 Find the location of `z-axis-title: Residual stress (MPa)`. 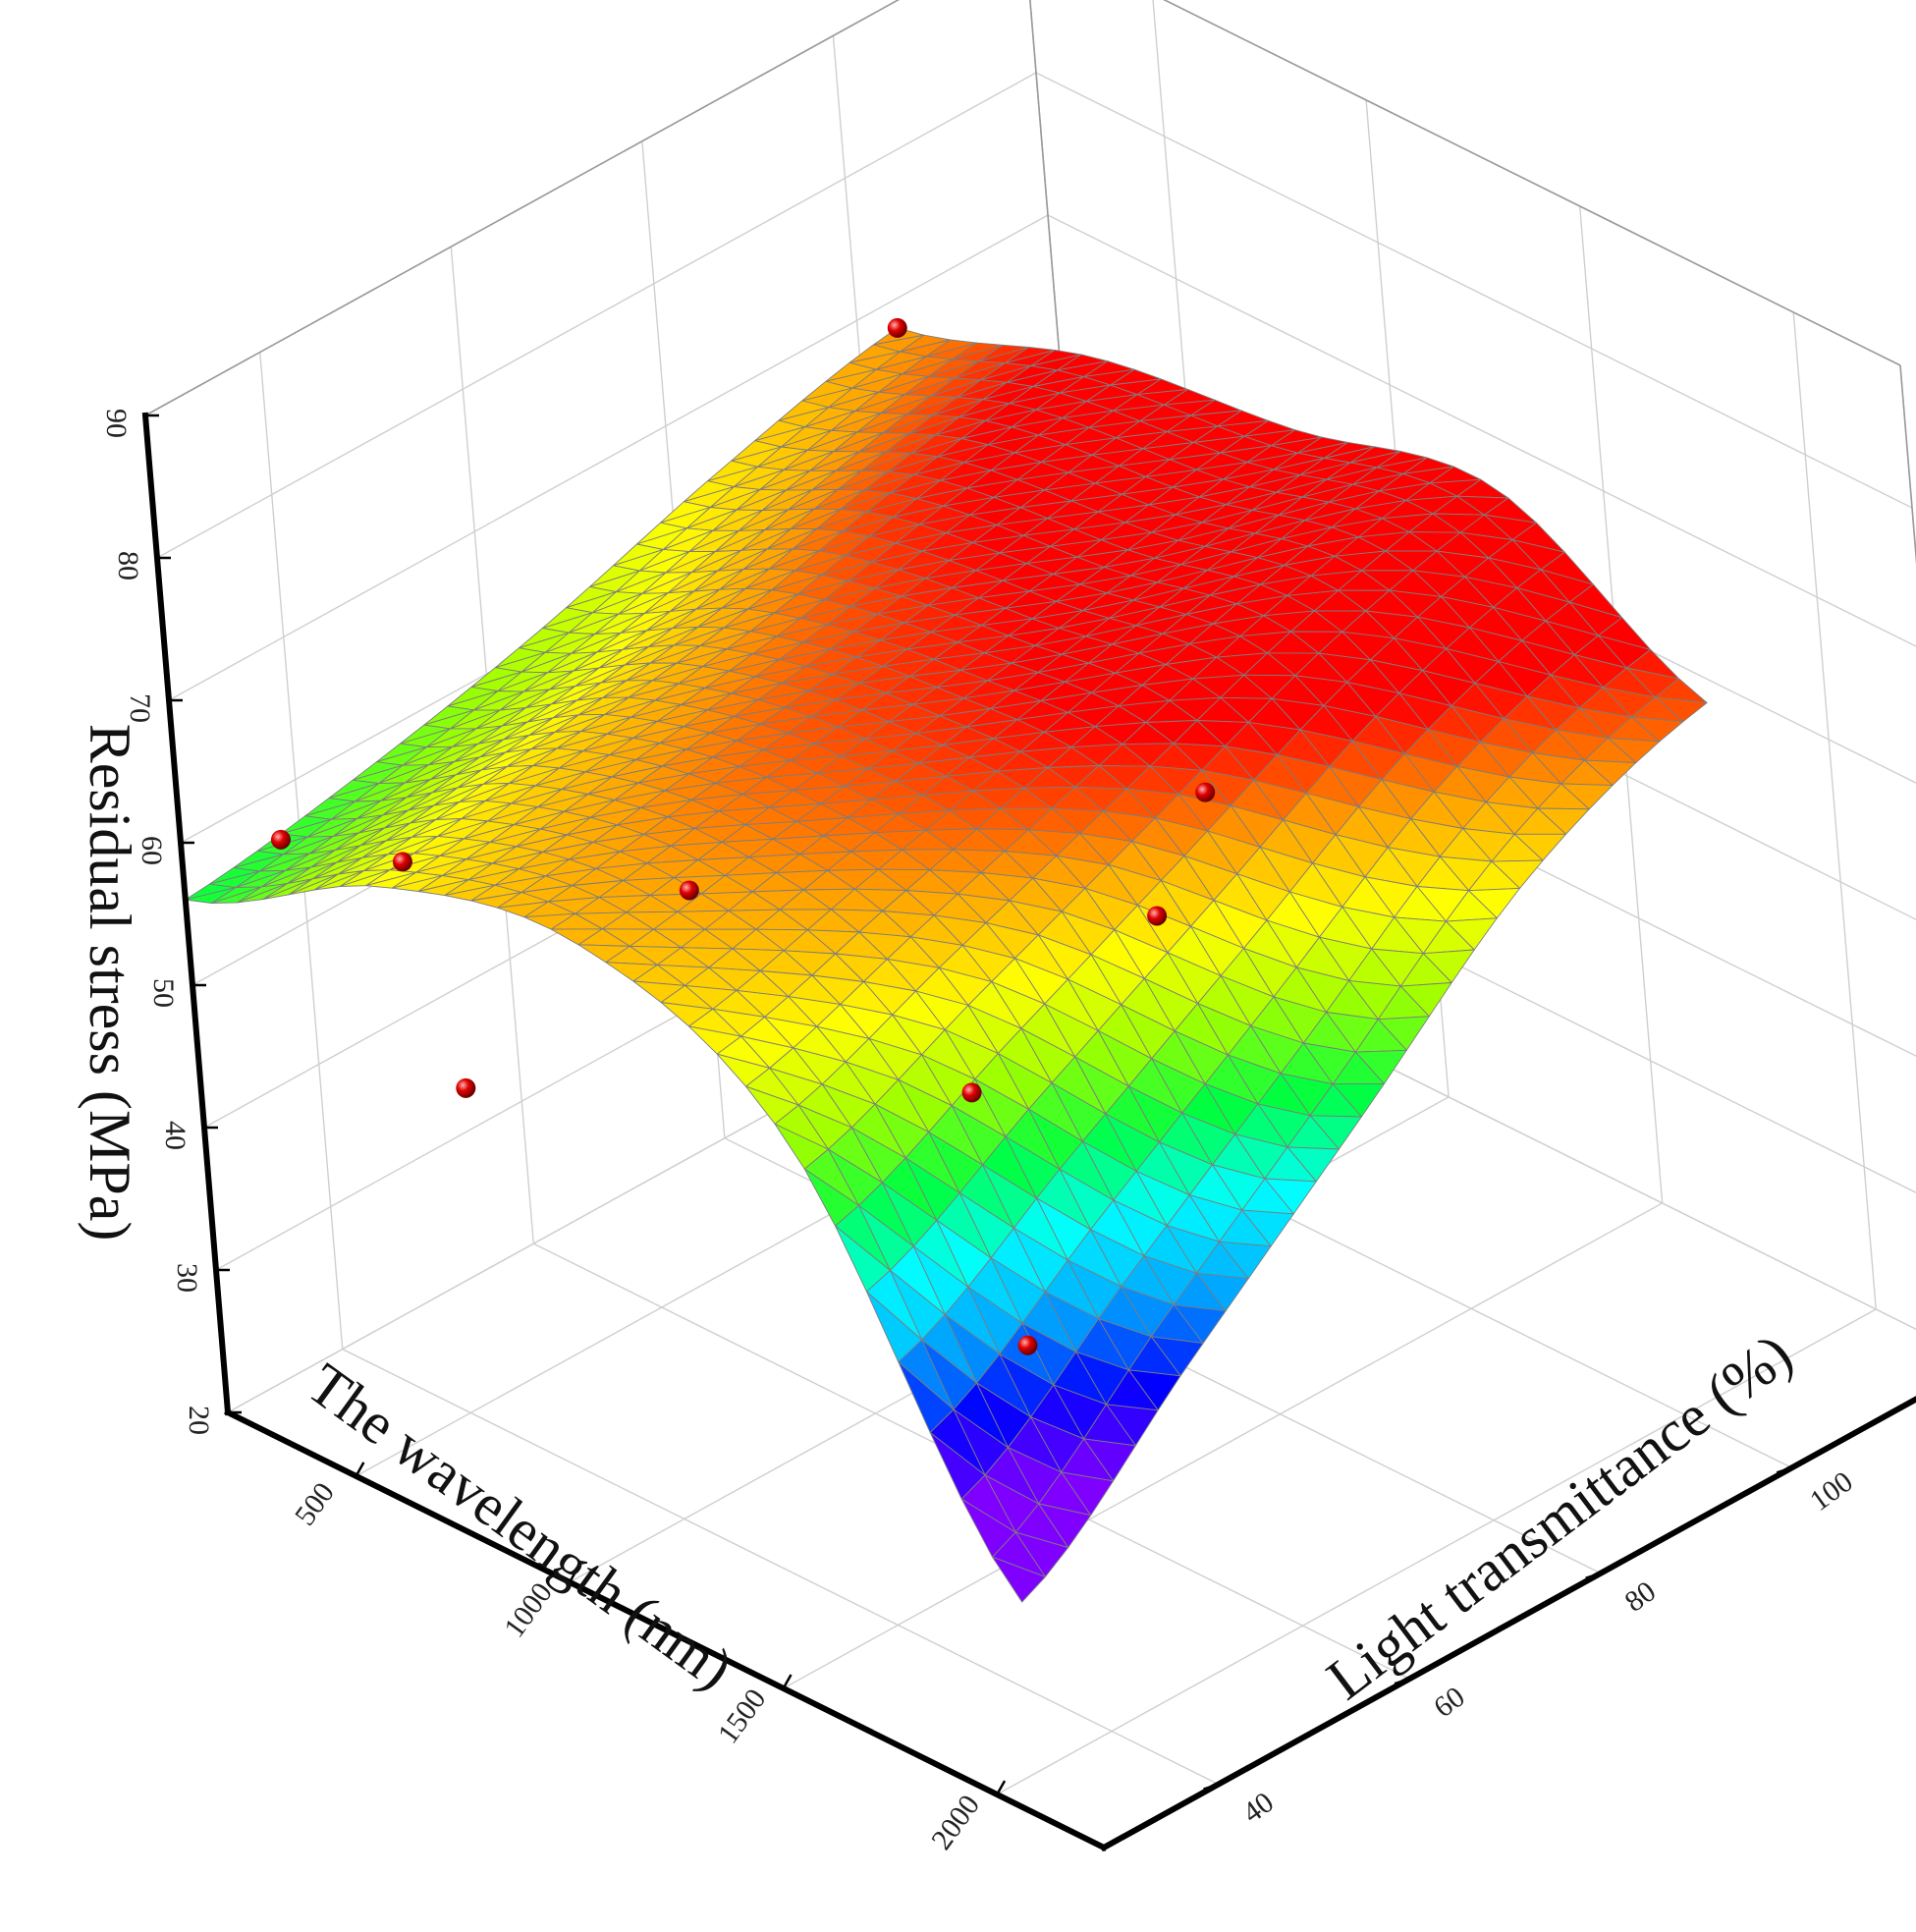

z-axis-title: Residual stress (MPa) is located at coordinates (110, 983).